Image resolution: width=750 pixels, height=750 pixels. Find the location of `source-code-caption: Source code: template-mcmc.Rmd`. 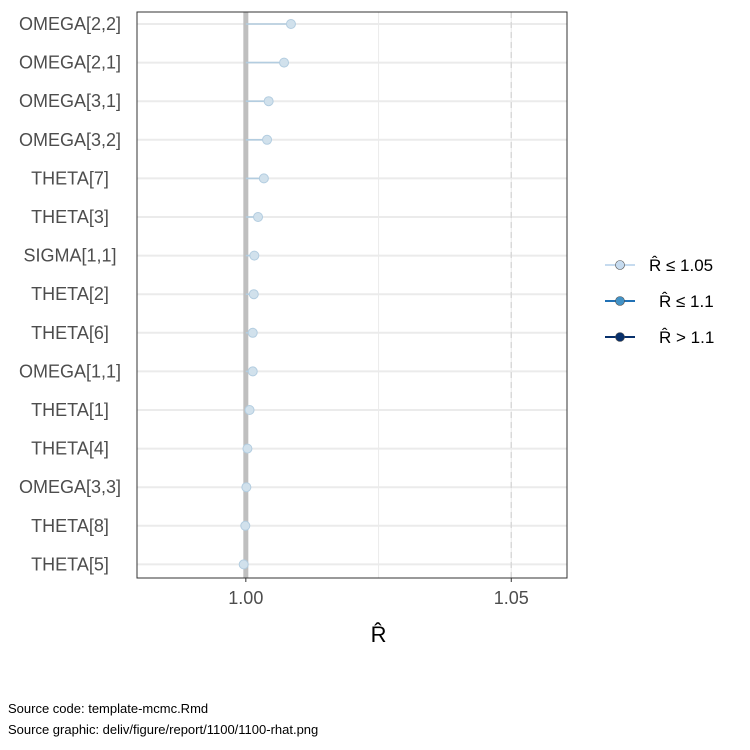

source-code-caption: Source code: template-mcmc.Rmd is located at coordinates (108, 708).